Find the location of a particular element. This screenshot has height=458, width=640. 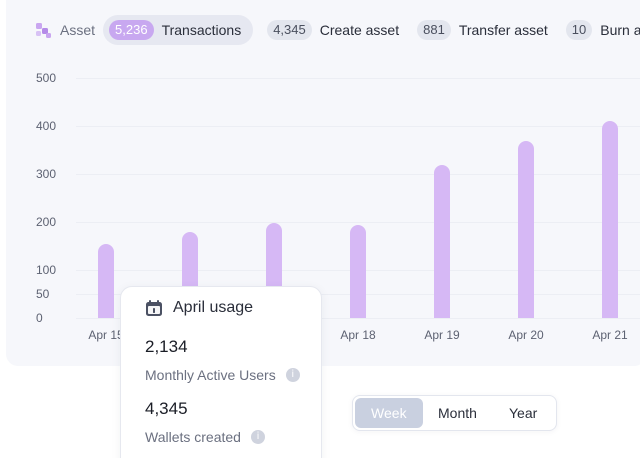

x-tick-label: Apr 20 is located at coordinates (526, 335).